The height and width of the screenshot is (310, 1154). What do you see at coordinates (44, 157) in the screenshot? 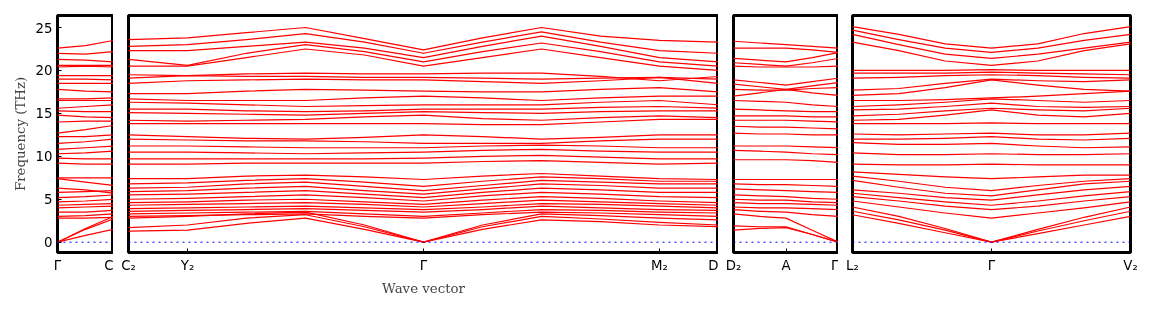
I see `y-tick-label: 10` at bounding box center [44, 157].